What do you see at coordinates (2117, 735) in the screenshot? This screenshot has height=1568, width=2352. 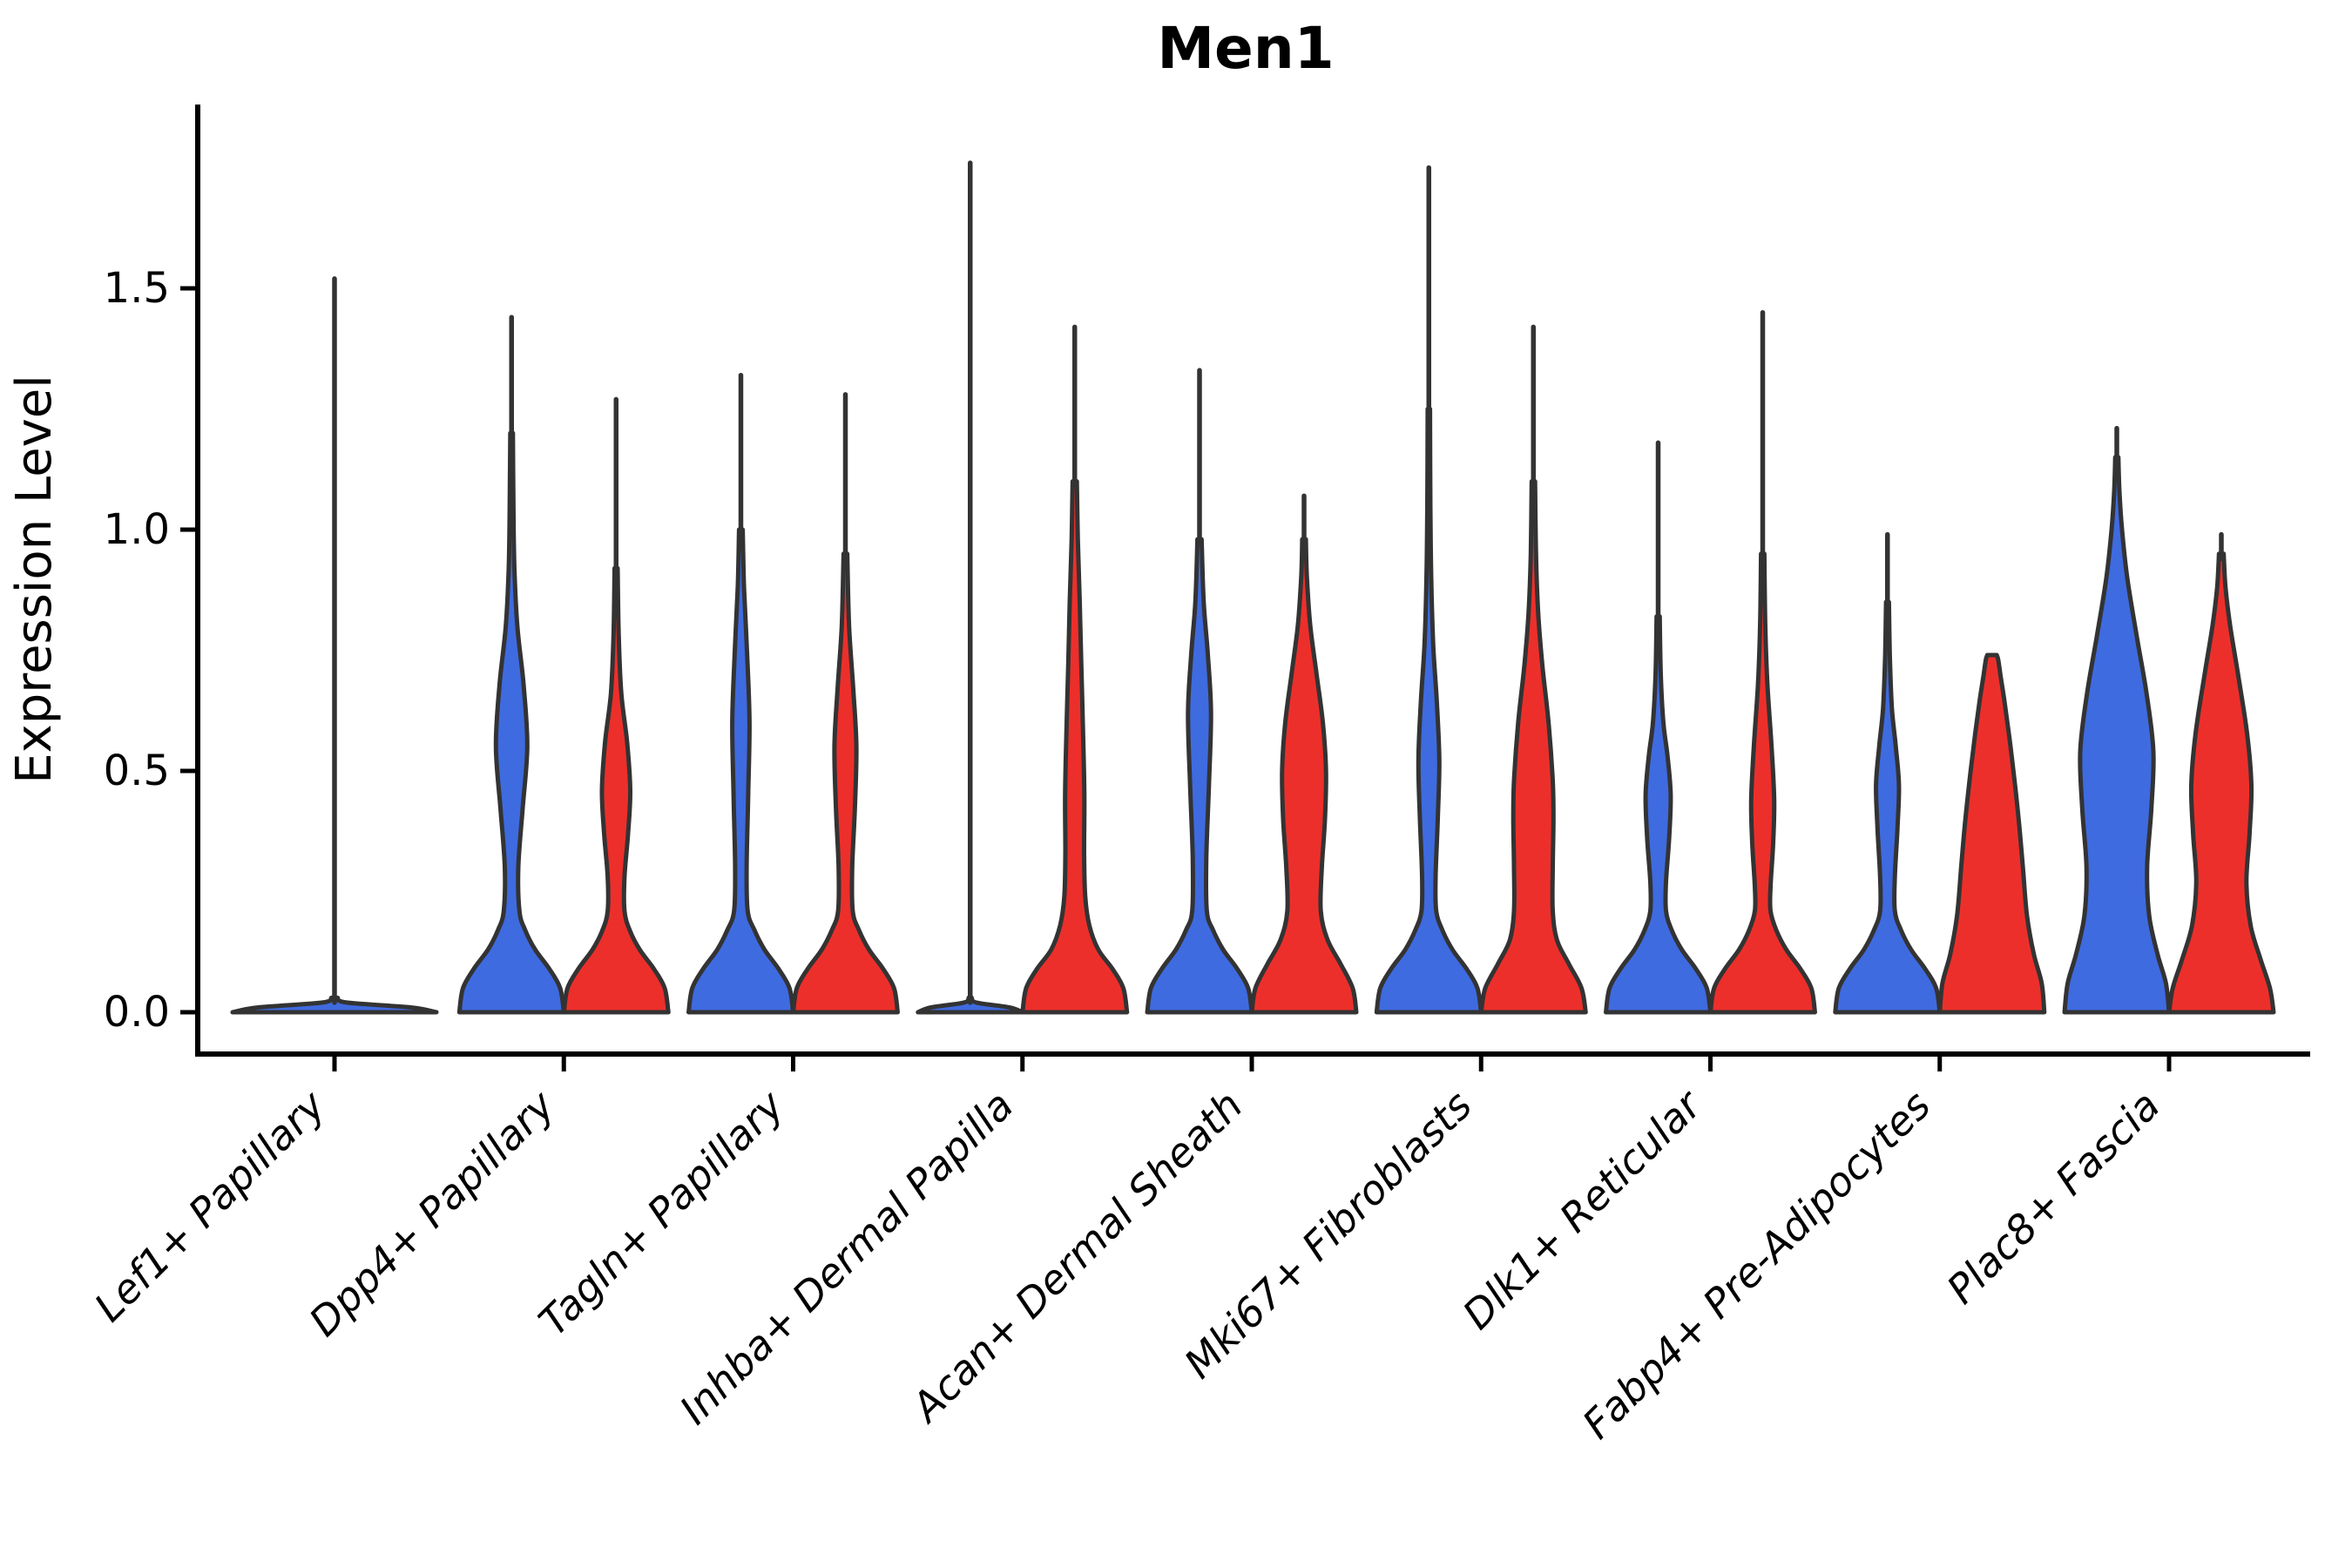 I see `violin-blue-plac8-fascia` at bounding box center [2117, 735].